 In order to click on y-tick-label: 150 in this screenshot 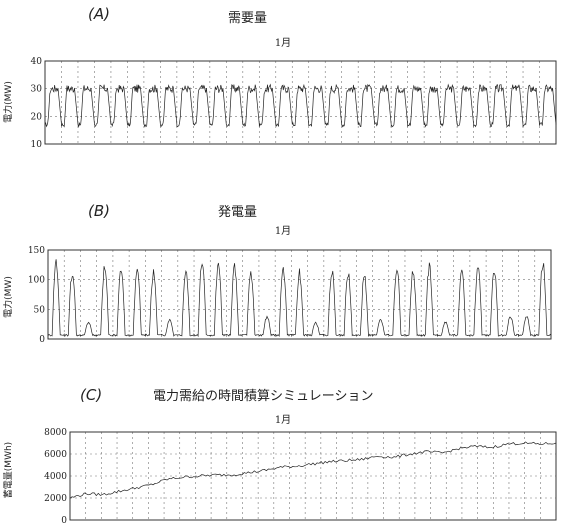, I will do `click(36, 251)`.